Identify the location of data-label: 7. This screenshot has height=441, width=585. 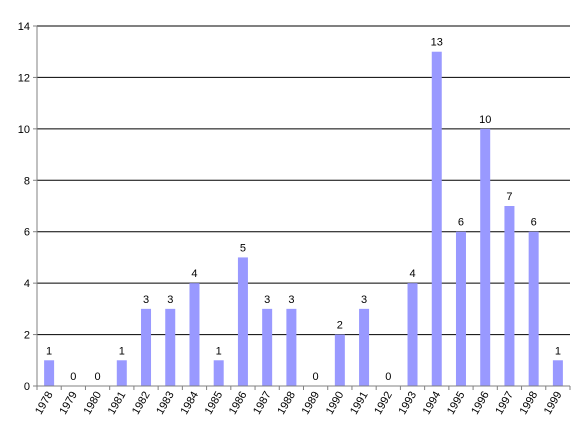
(509, 197).